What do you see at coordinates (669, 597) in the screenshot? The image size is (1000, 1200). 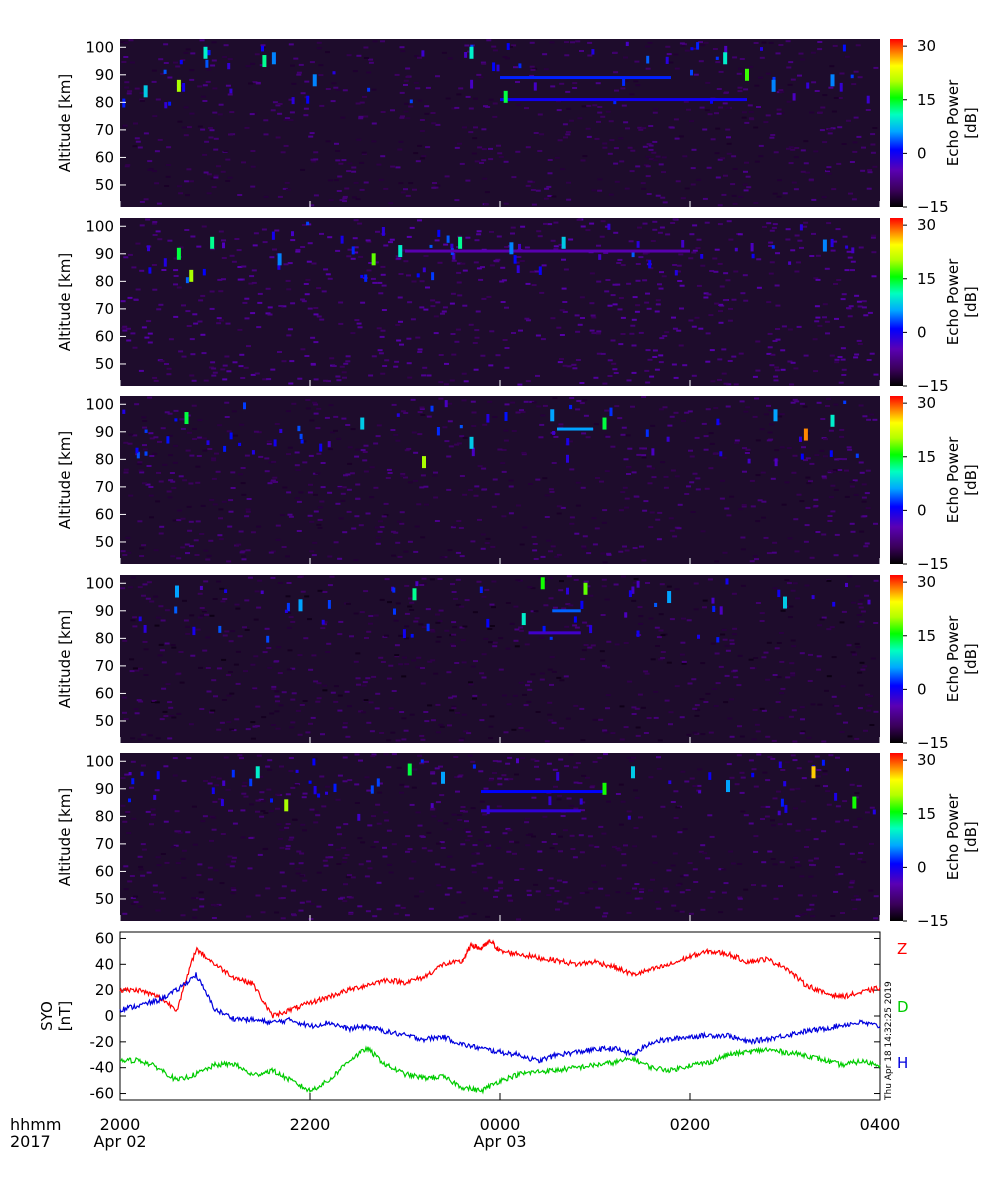 I see `echo-mark` at bounding box center [669, 597].